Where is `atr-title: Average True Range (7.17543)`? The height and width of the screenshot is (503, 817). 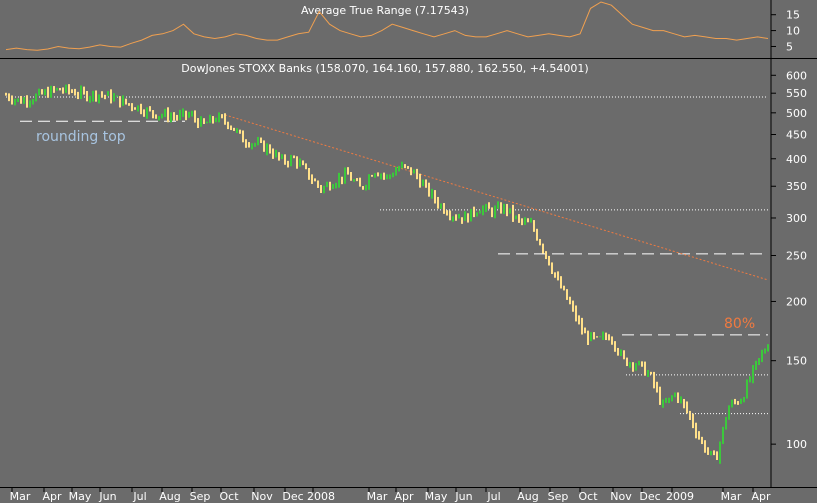 atr-title: Average True Range (7.17543) is located at coordinates (385, 10).